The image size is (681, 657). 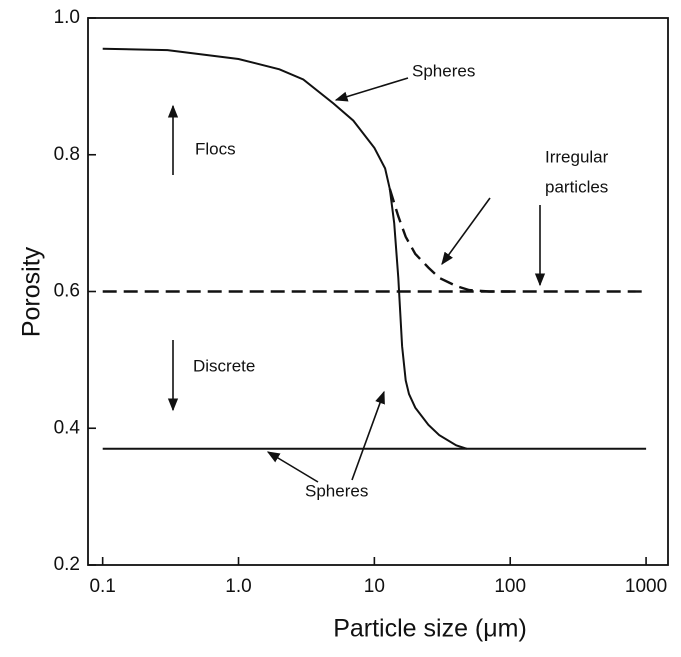 What do you see at coordinates (67, 154) in the screenshot?
I see `y-tick-label: 0.8` at bounding box center [67, 154].